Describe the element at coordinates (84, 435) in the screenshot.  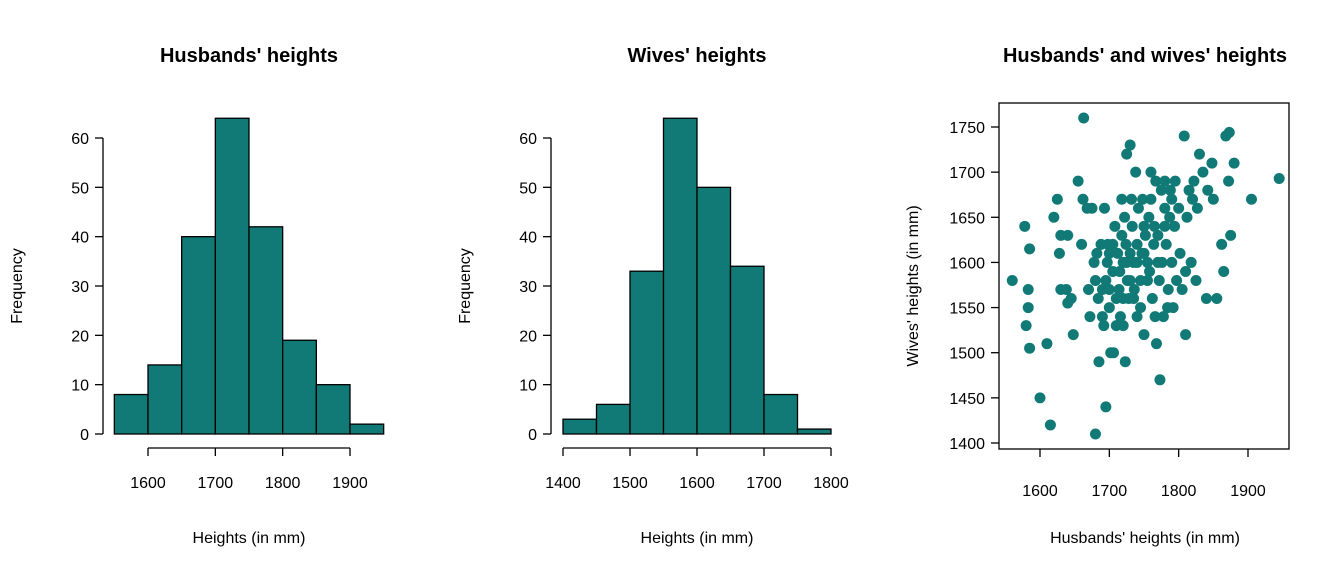
I see `y-tick-label: 0` at that location.